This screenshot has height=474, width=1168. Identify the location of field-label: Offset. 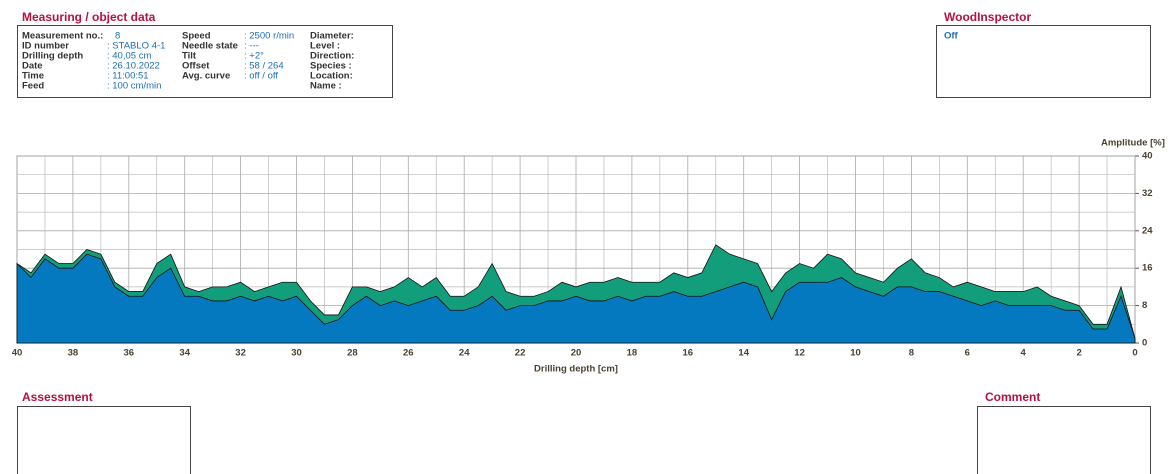
(196, 66).